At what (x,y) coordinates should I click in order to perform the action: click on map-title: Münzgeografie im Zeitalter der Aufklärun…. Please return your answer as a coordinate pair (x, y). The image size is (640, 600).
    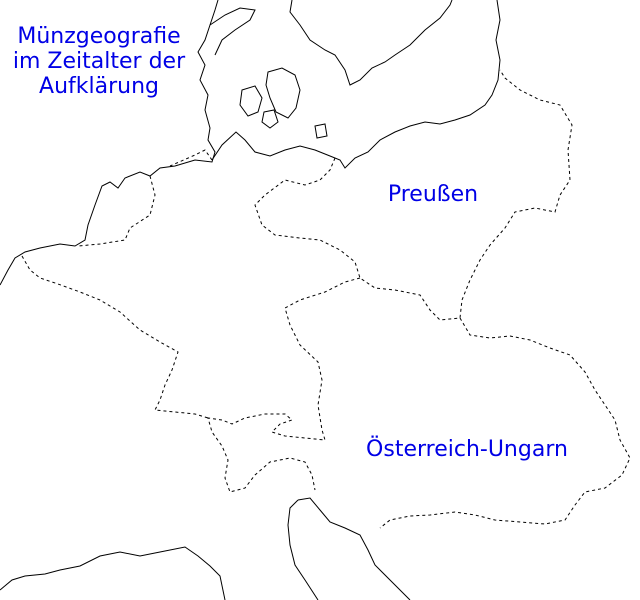
    Looking at the image, I should click on (99, 61).